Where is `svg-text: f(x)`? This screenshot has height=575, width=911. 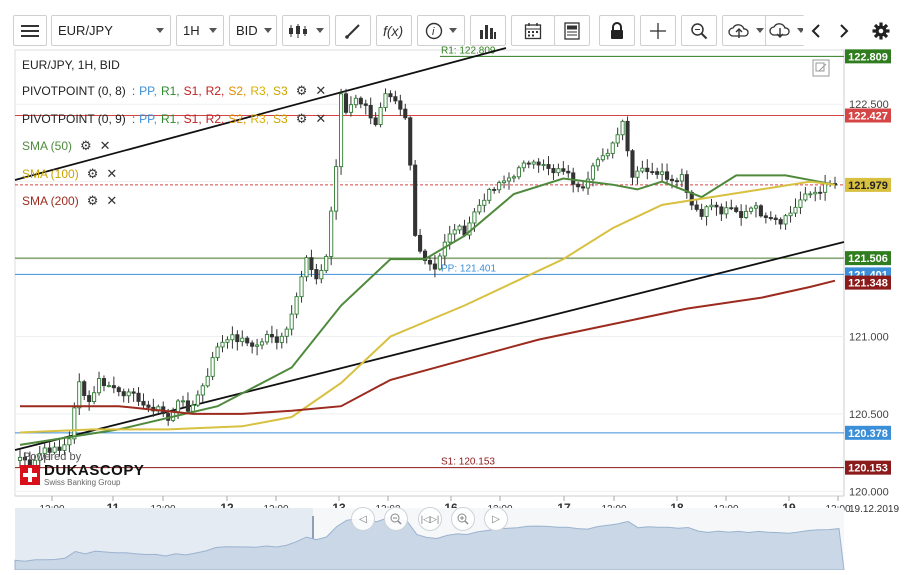
svg-text: f(x) is located at coordinates (393, 31).